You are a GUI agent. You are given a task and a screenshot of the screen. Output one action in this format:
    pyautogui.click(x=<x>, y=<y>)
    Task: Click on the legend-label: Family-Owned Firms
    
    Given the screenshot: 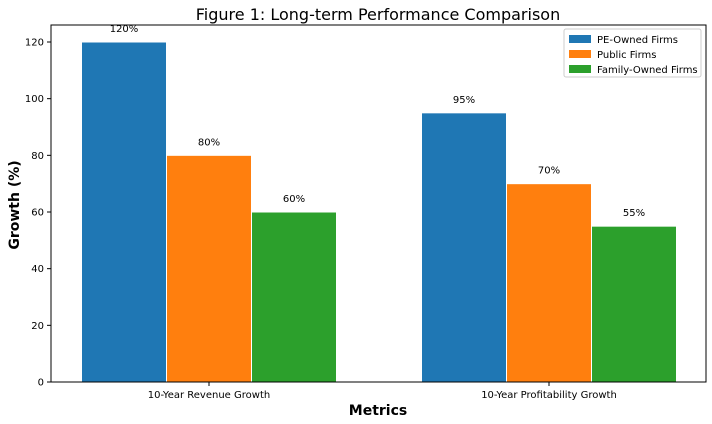 What is the action you would take?
    pyautogui.click(x=647, y=70)
    